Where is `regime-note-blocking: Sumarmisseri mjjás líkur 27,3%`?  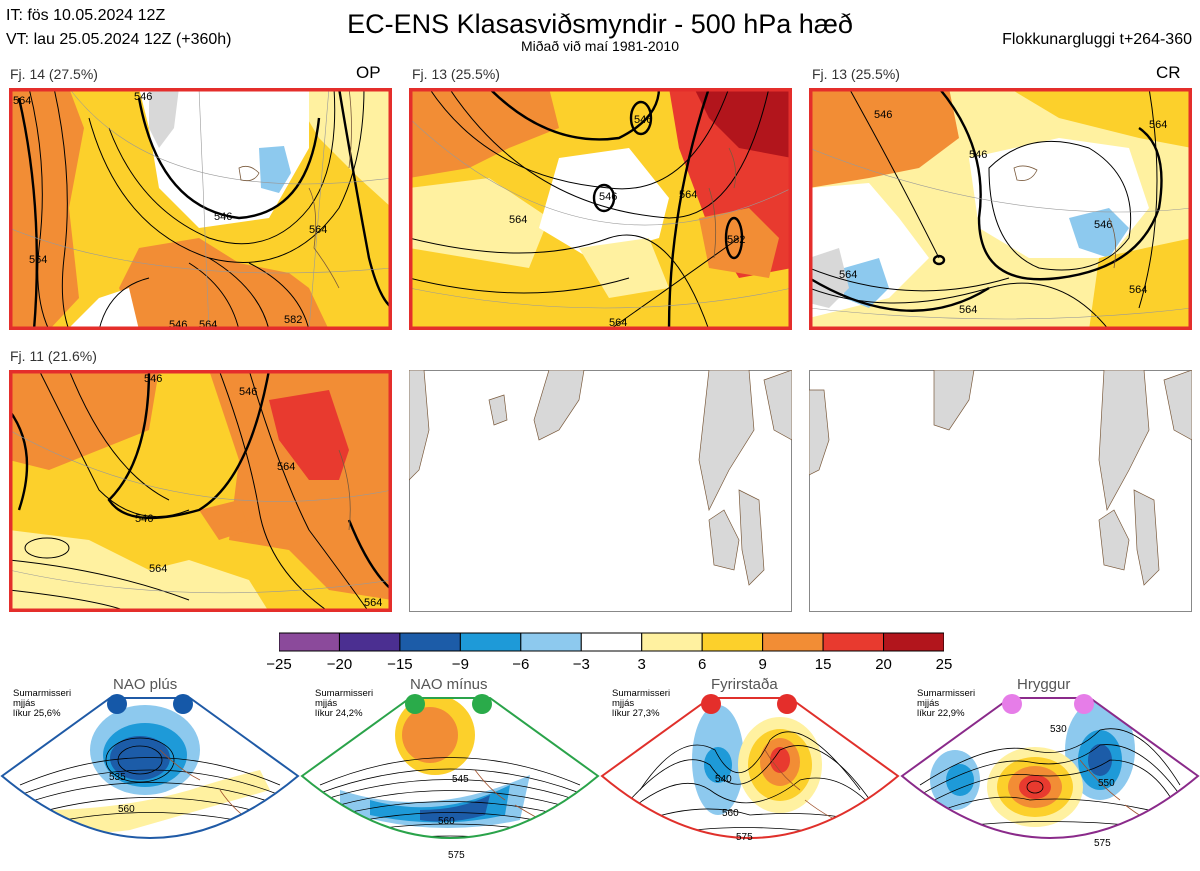
regime-note-blocking: Sumarmisseri mjjás líkur 27,3% is located at coordinates (641, 703).